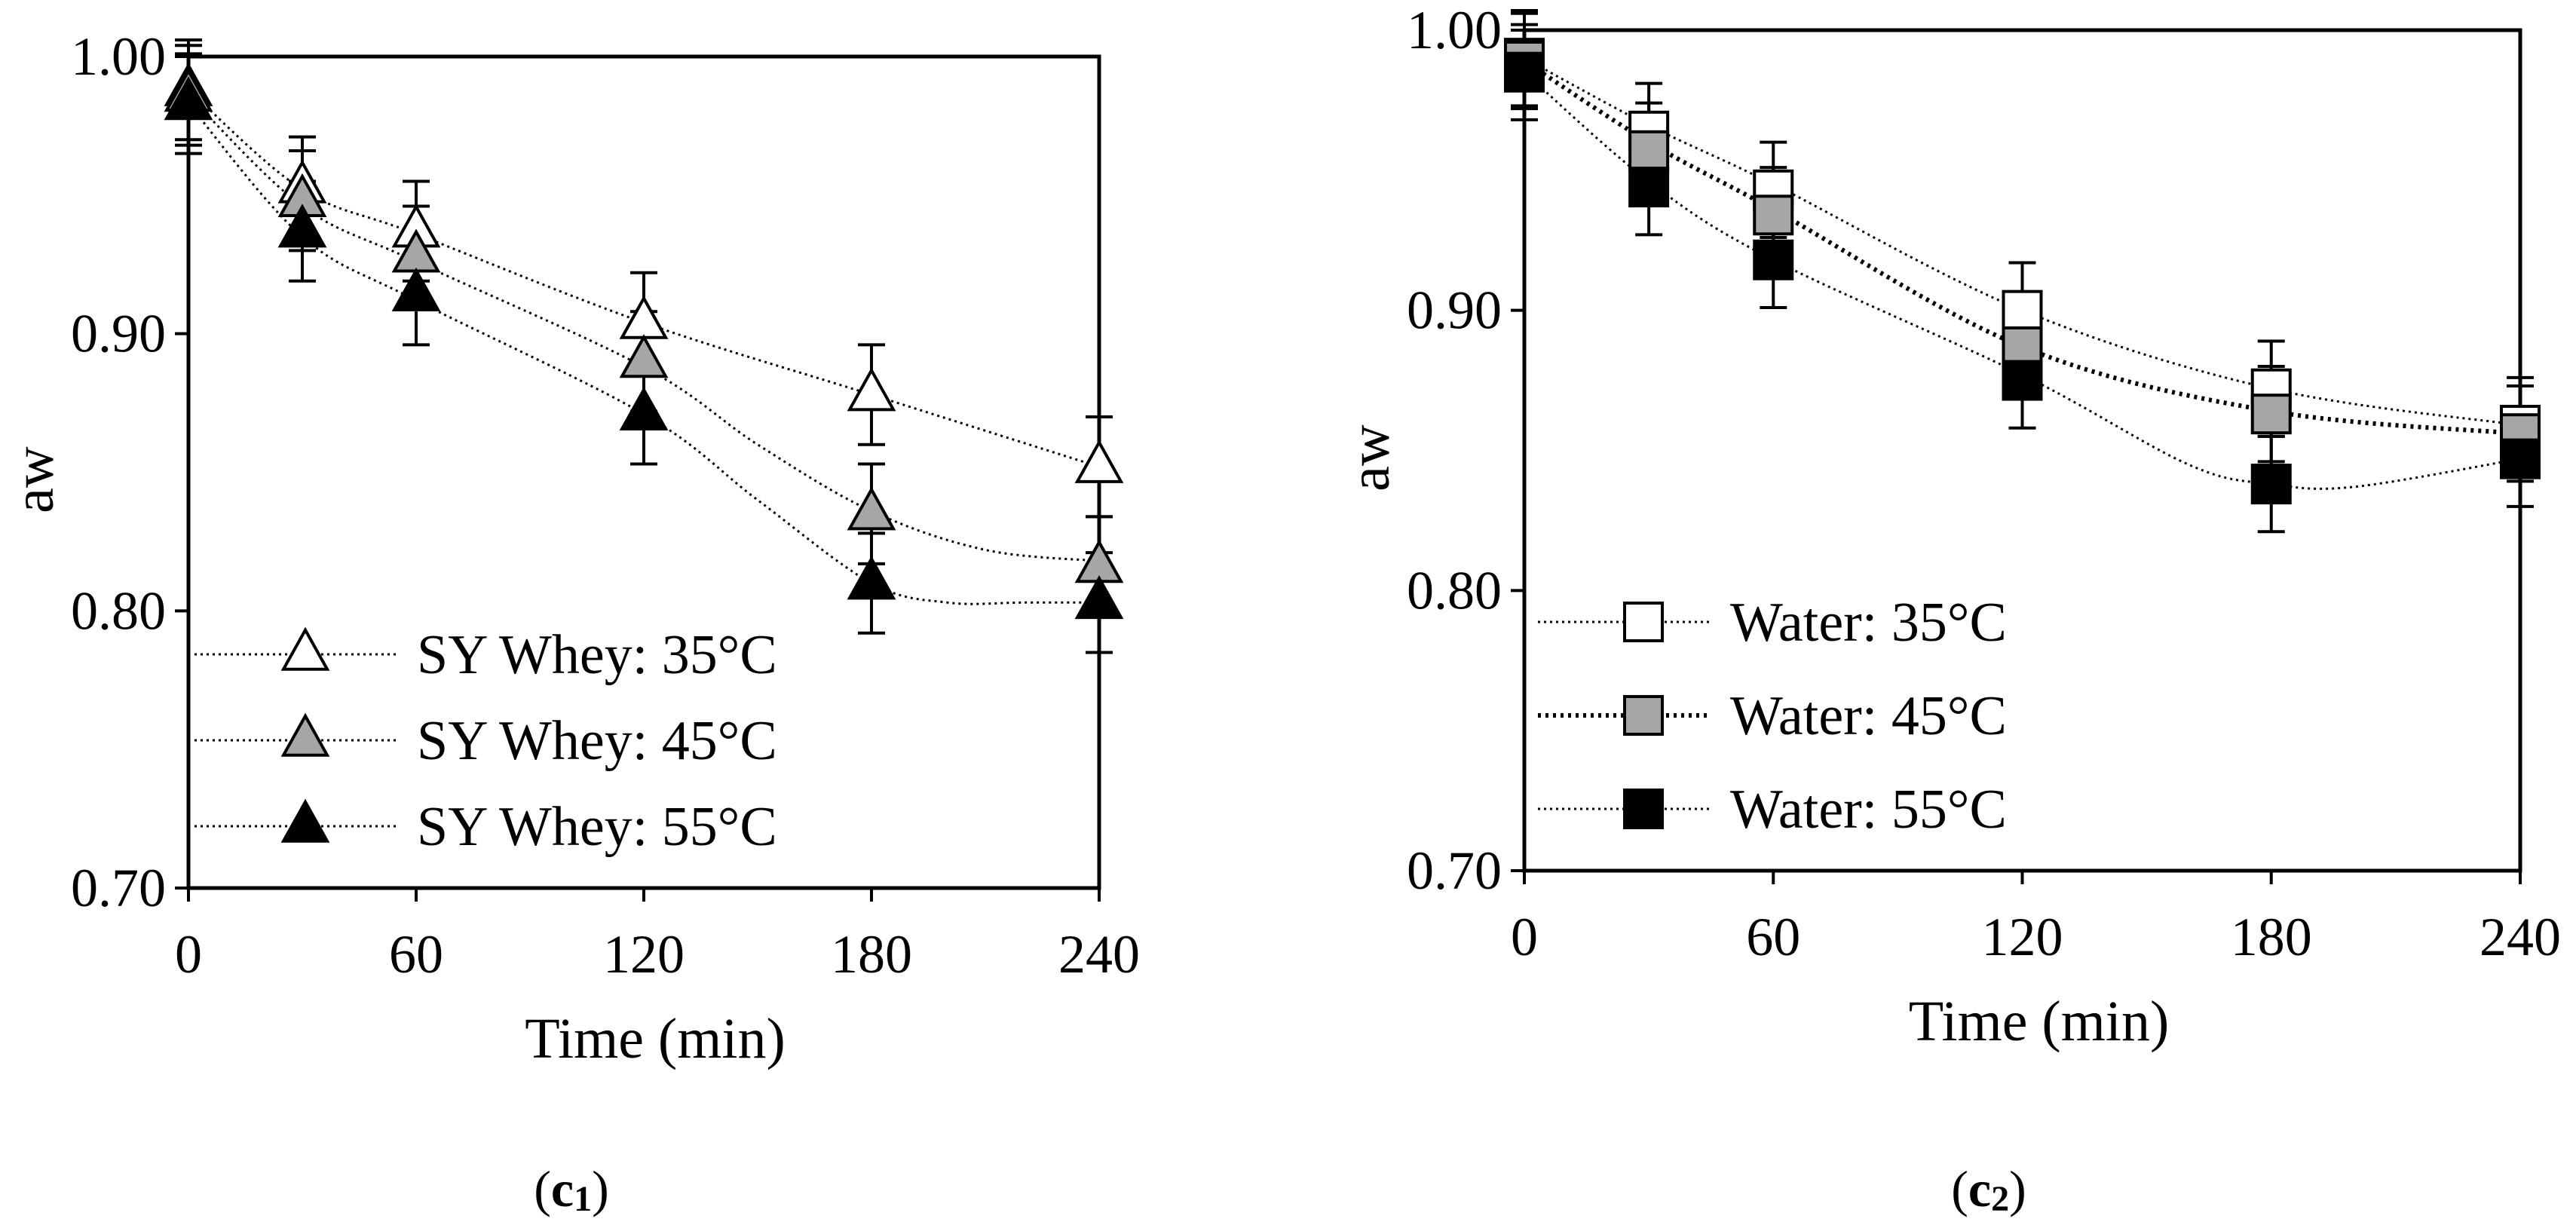  Describe the element at coordinates (1868, 623) in the screenshot. I see `legend-label: Water: 35°C` at that location.